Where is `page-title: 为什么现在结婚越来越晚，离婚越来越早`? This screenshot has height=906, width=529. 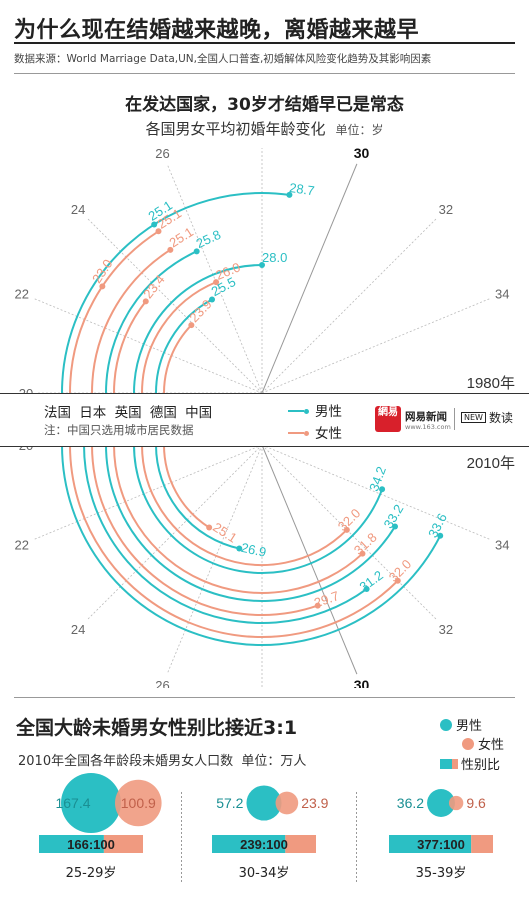 page-title: 为什么现在结婚越来越晚，离婚越来越早 is located at coordinates (217, 30).